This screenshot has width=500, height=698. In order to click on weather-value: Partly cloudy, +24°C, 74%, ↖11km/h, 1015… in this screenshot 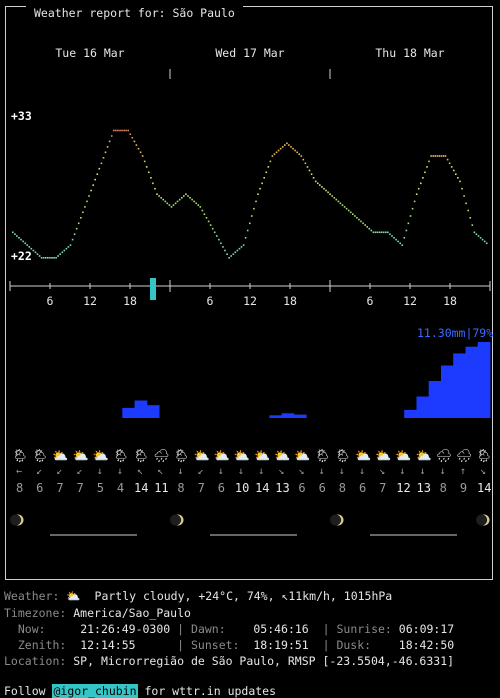, I will do `click(243, 596)`.